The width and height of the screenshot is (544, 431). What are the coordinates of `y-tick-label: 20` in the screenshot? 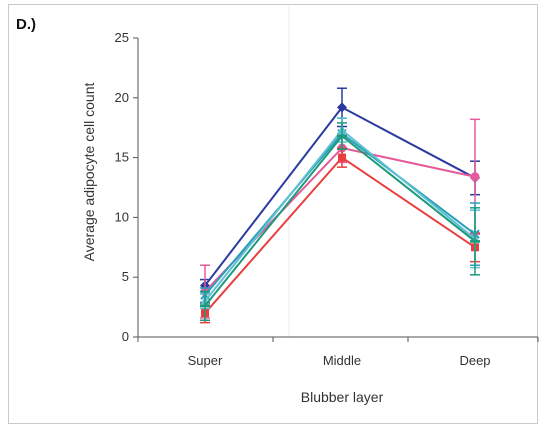 It's located at (122, 97).